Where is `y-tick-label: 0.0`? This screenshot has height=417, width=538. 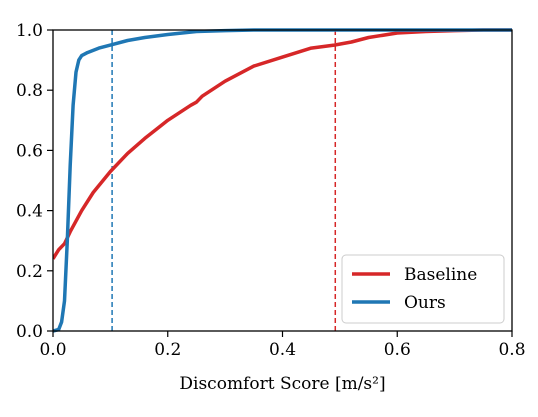 y-tick-label: 0.0 is located at coordinates (29, 332).